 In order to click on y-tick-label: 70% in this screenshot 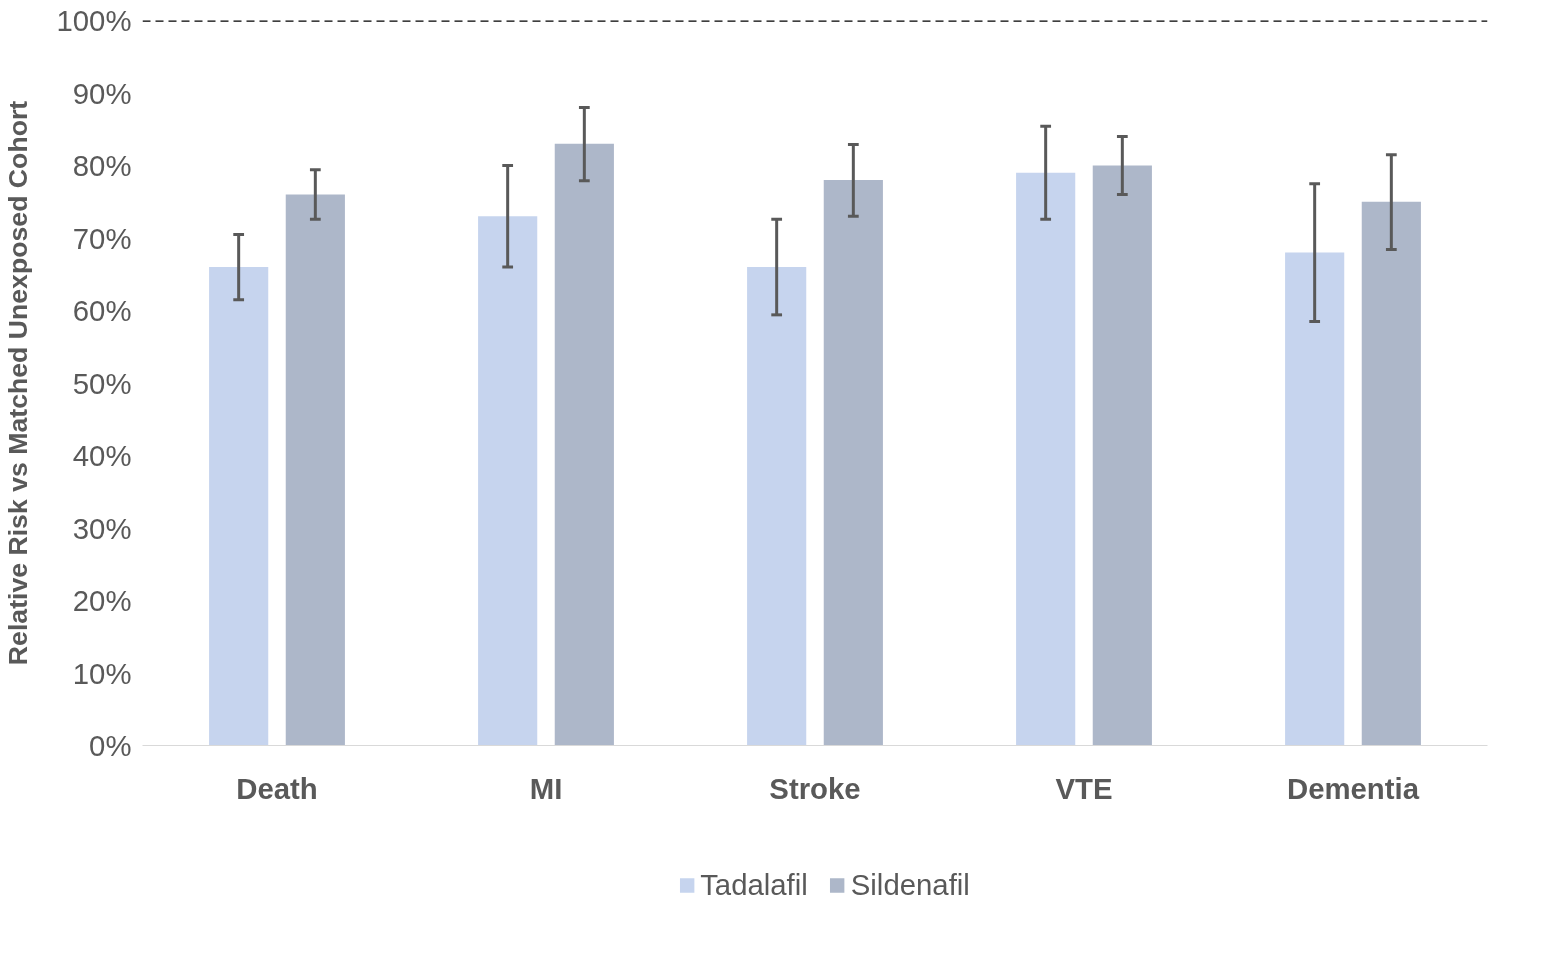, I will do `click(102, 238)`.